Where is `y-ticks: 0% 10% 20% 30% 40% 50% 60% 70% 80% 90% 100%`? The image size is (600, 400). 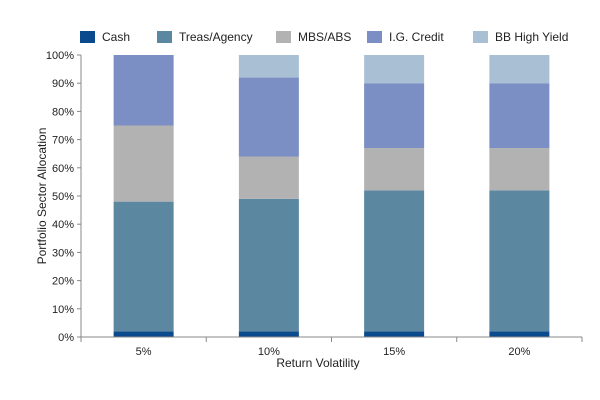 y-ticks: 0% 10% 20% 30% 40% 50% 60% 70% 80% 90% 100% is located at coordinates (63, 197).